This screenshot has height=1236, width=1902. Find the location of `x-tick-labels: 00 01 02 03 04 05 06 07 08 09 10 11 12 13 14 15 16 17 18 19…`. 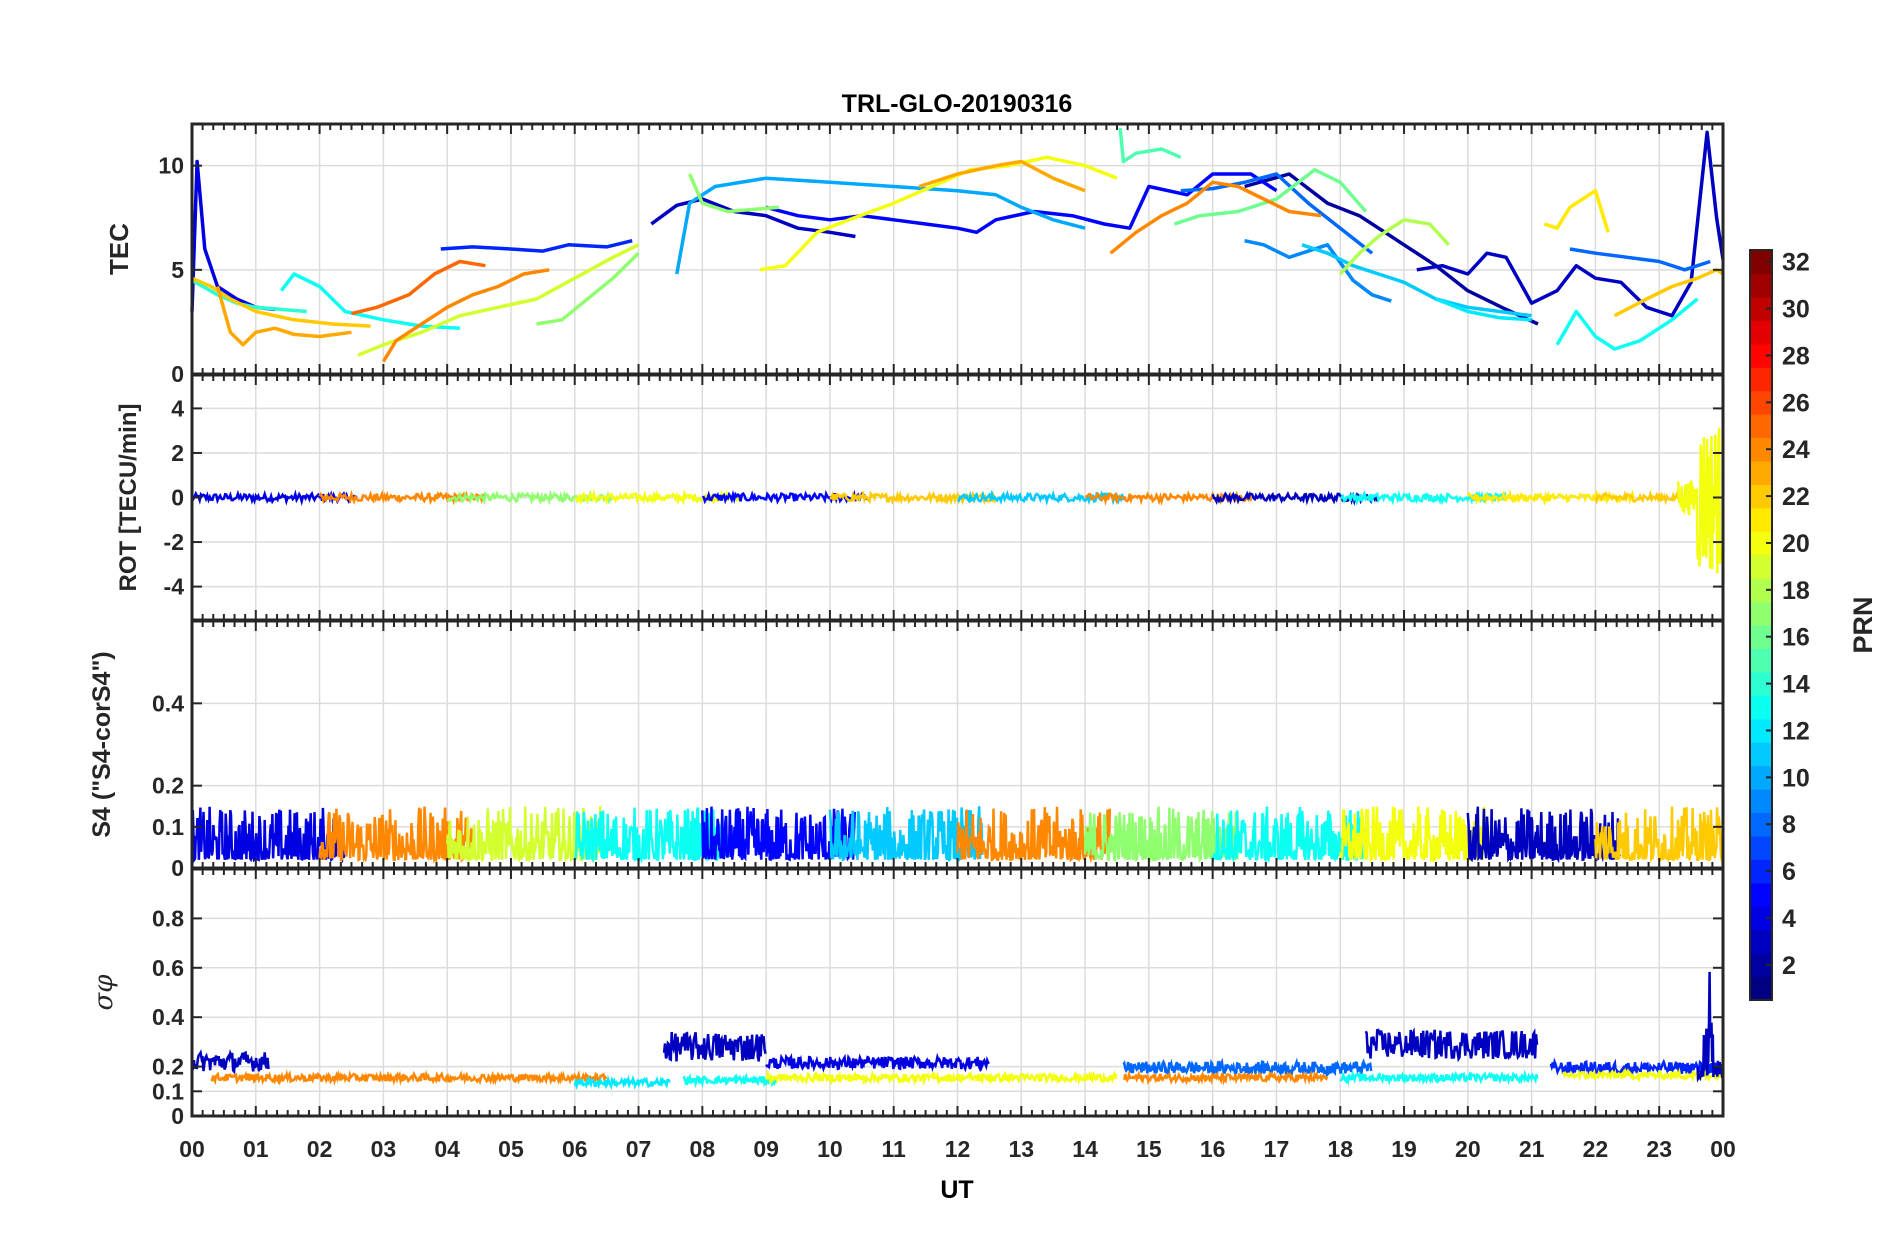

x-tick-labels: 00 01 02 03 04 05 06 07 08 09 10 11 12 13 14 15 16 17 18 19… is located at coordinates (957, 1149).